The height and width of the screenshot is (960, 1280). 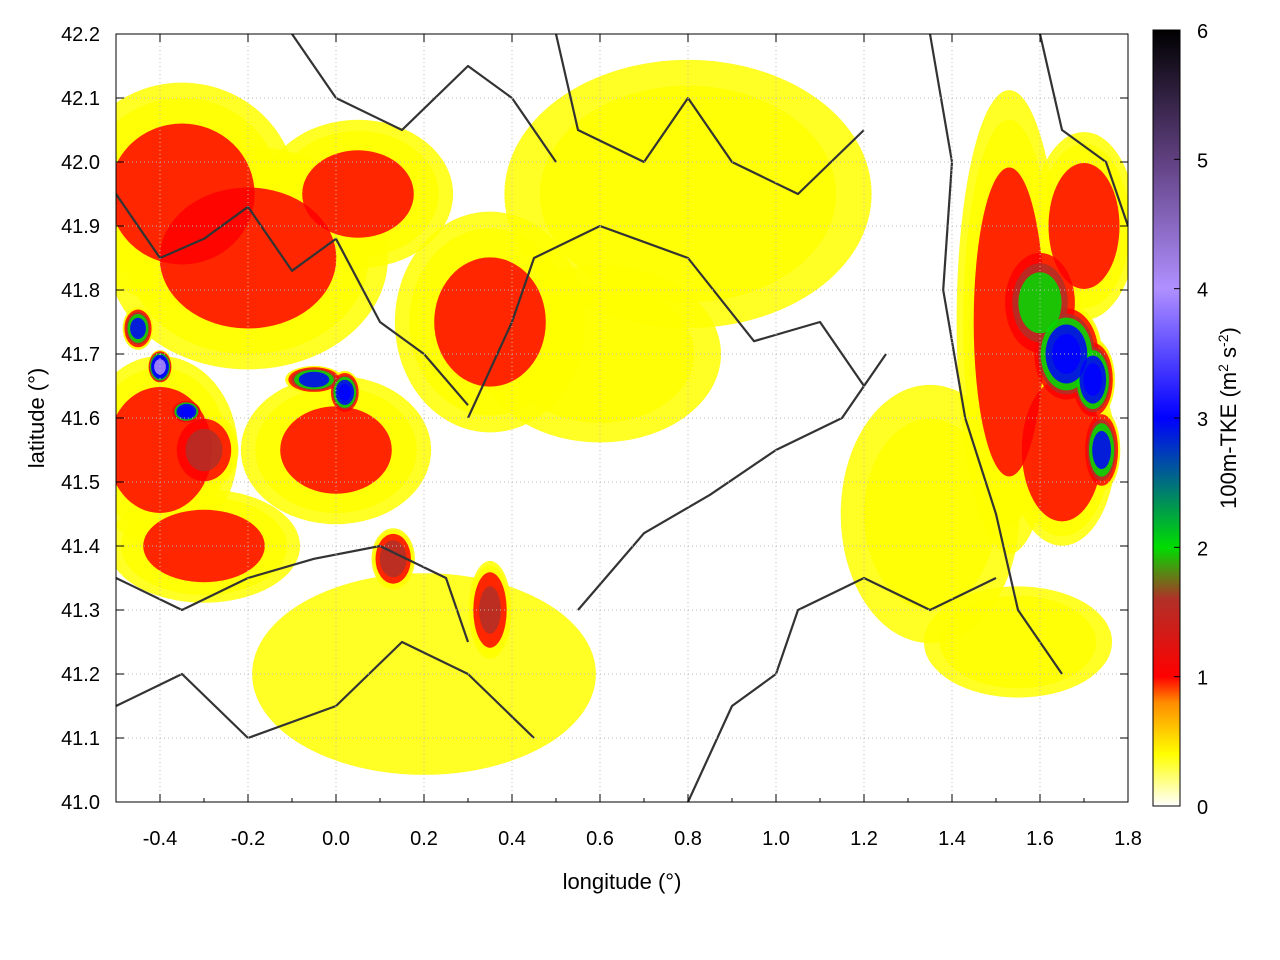 What do you see at coordinates (1228, 440) in the screenshot?
I see `colorbar-title-main: 100m-TKE (m` at bounding box center [1228, 440].